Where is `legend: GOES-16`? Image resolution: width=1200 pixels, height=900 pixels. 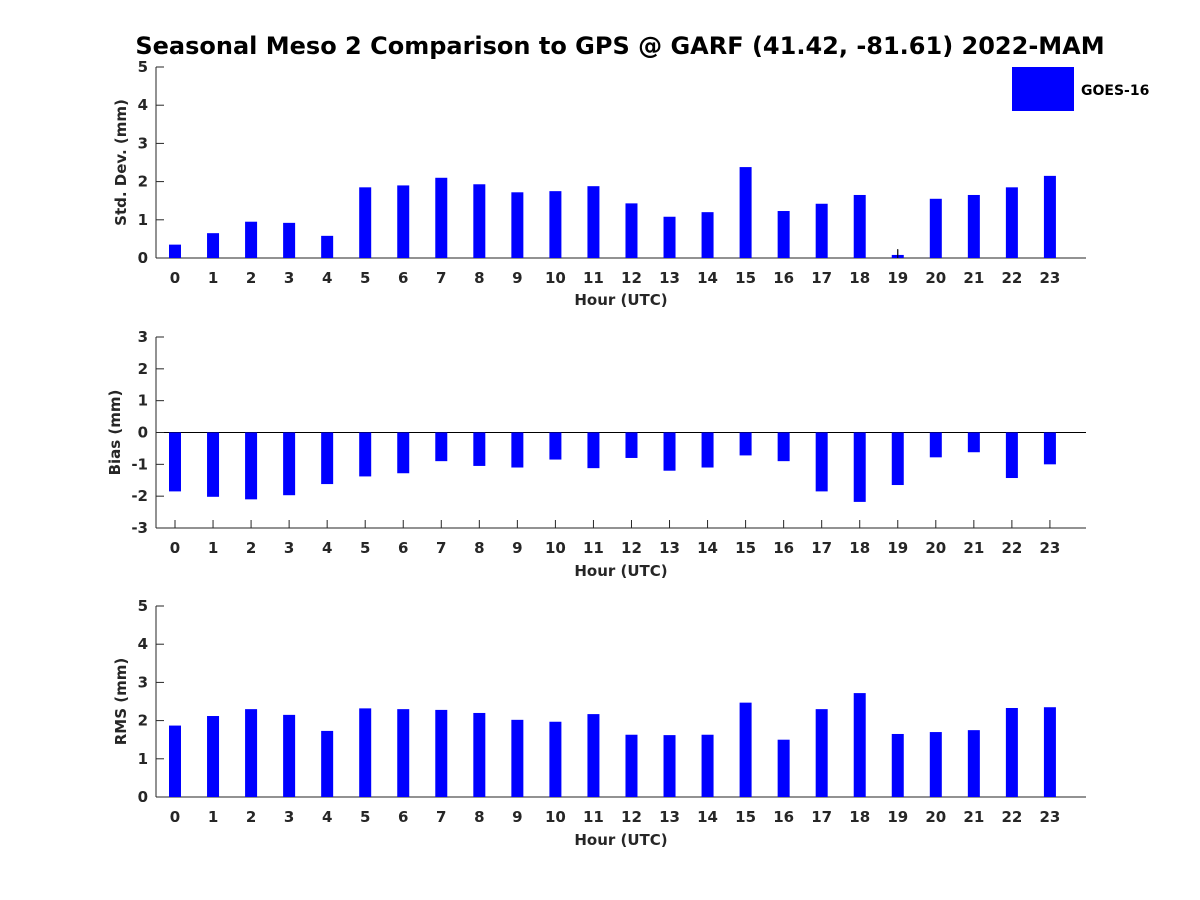
legend: GOES-16 is located at coordinates (1080, 89).